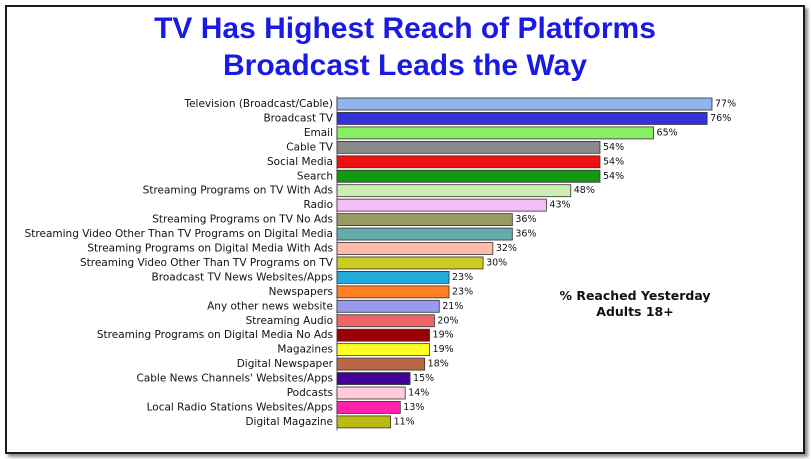 The width and height of the screenshot is (811, 459). I want to click on category-label-2: Broadcast TV, so click(298, 118).